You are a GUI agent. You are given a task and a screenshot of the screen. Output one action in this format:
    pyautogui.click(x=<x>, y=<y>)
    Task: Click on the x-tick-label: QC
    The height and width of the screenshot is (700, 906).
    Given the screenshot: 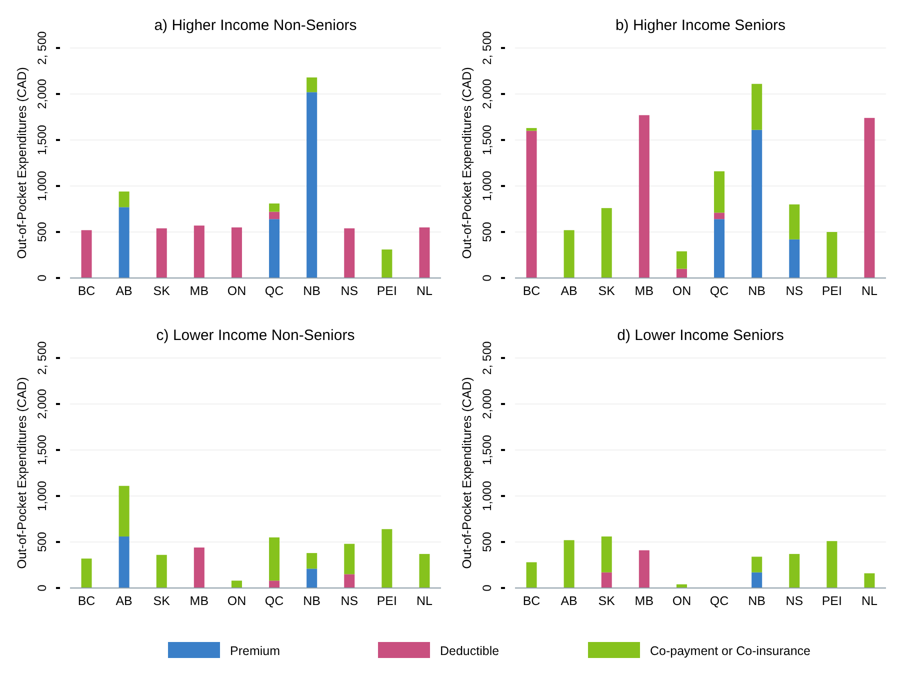 What is the action you would take?
    pyautogui.click(x=274, y=291)
    